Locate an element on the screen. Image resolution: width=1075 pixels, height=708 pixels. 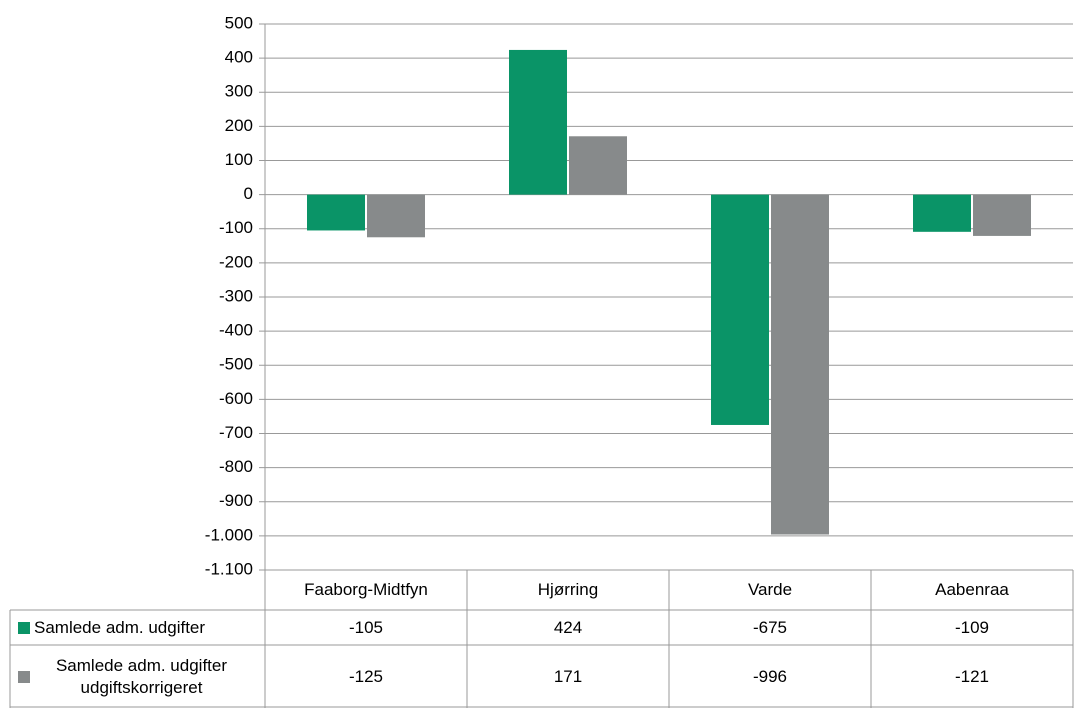
legend-item: Samlede adm. udgifter is located at coordinates (137, 627).